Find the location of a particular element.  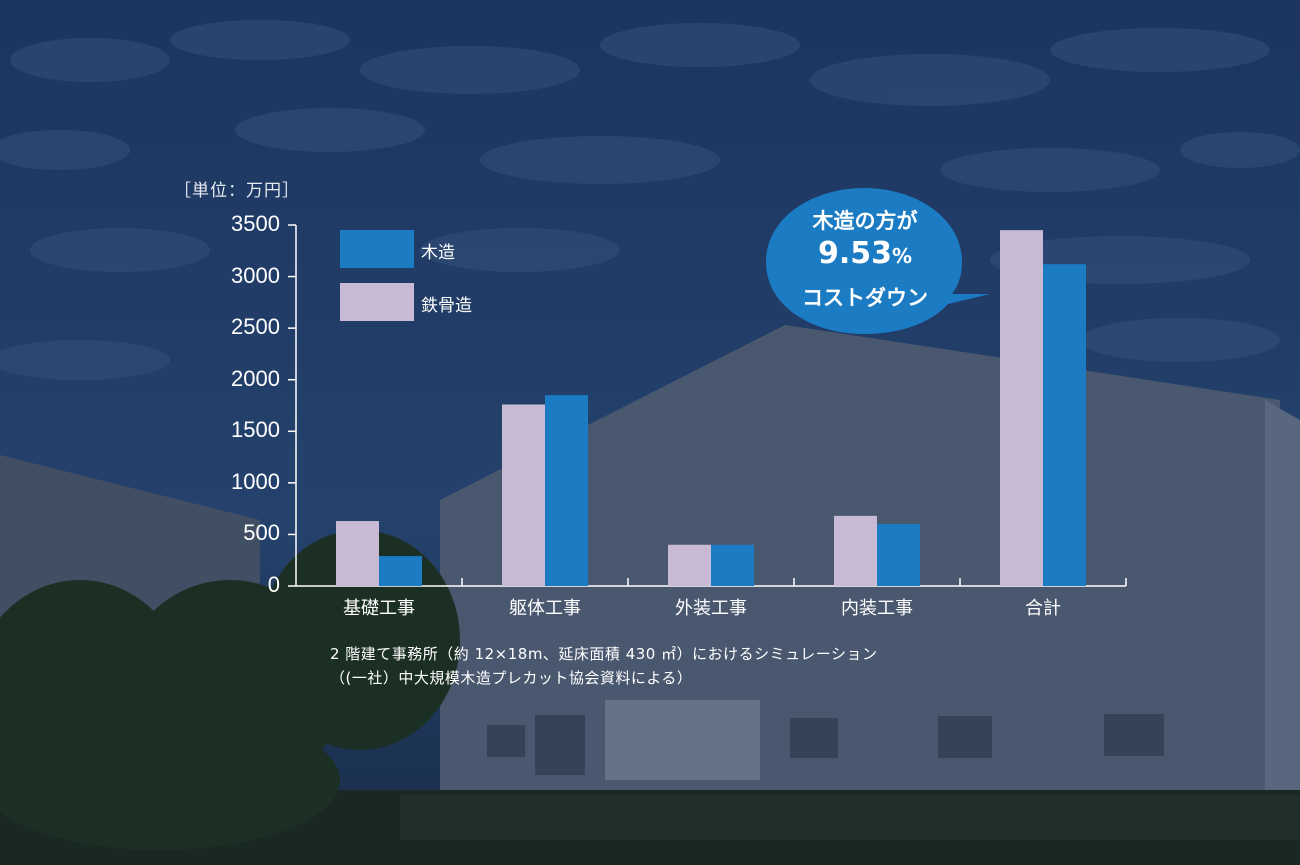

callout-bubble is located at coordinates (878, 261).